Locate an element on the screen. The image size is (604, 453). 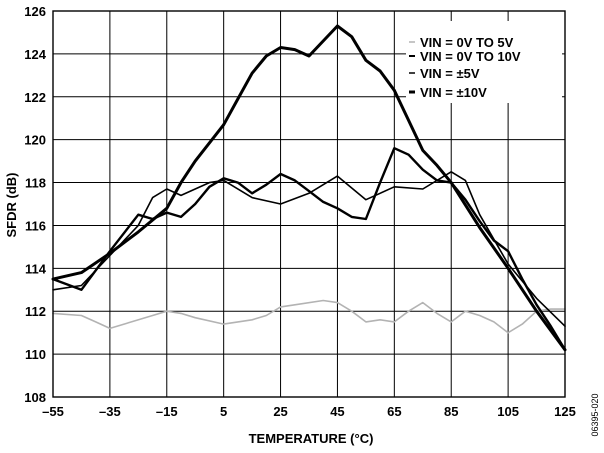
legend-background is located at coordinates (484, 62).